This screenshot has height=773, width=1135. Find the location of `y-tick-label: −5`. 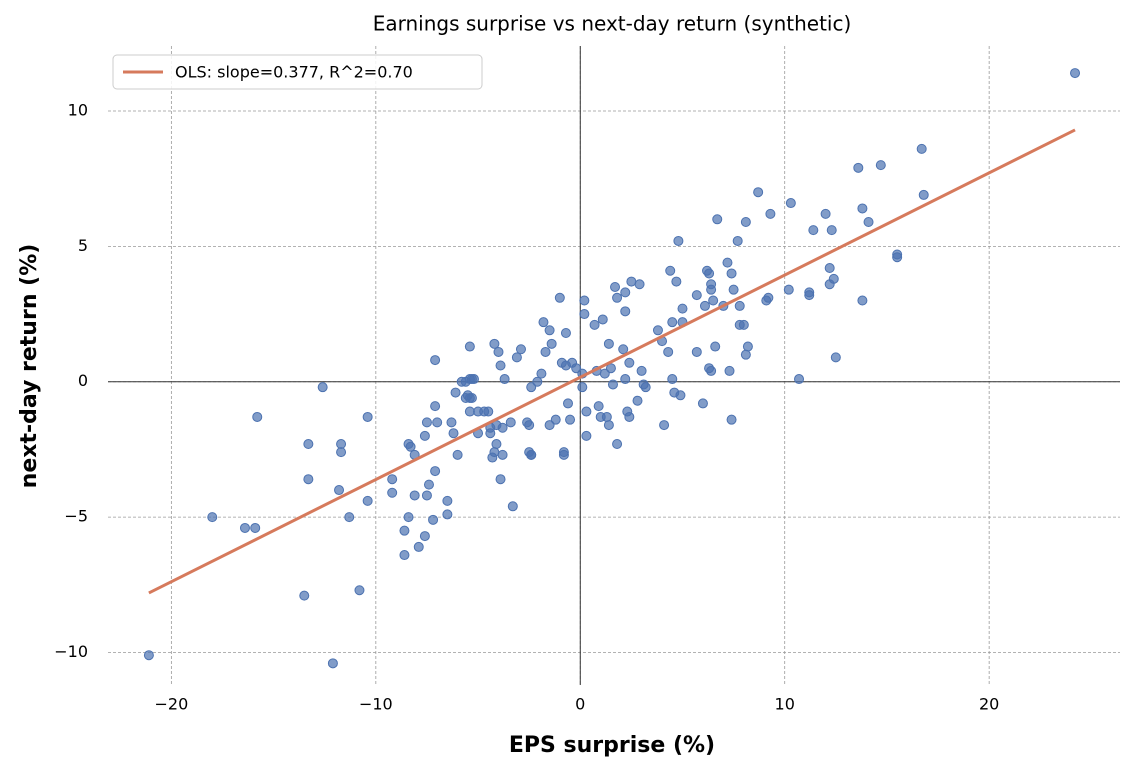

y-tick-label: −5 is located at coordinates (76, 516).